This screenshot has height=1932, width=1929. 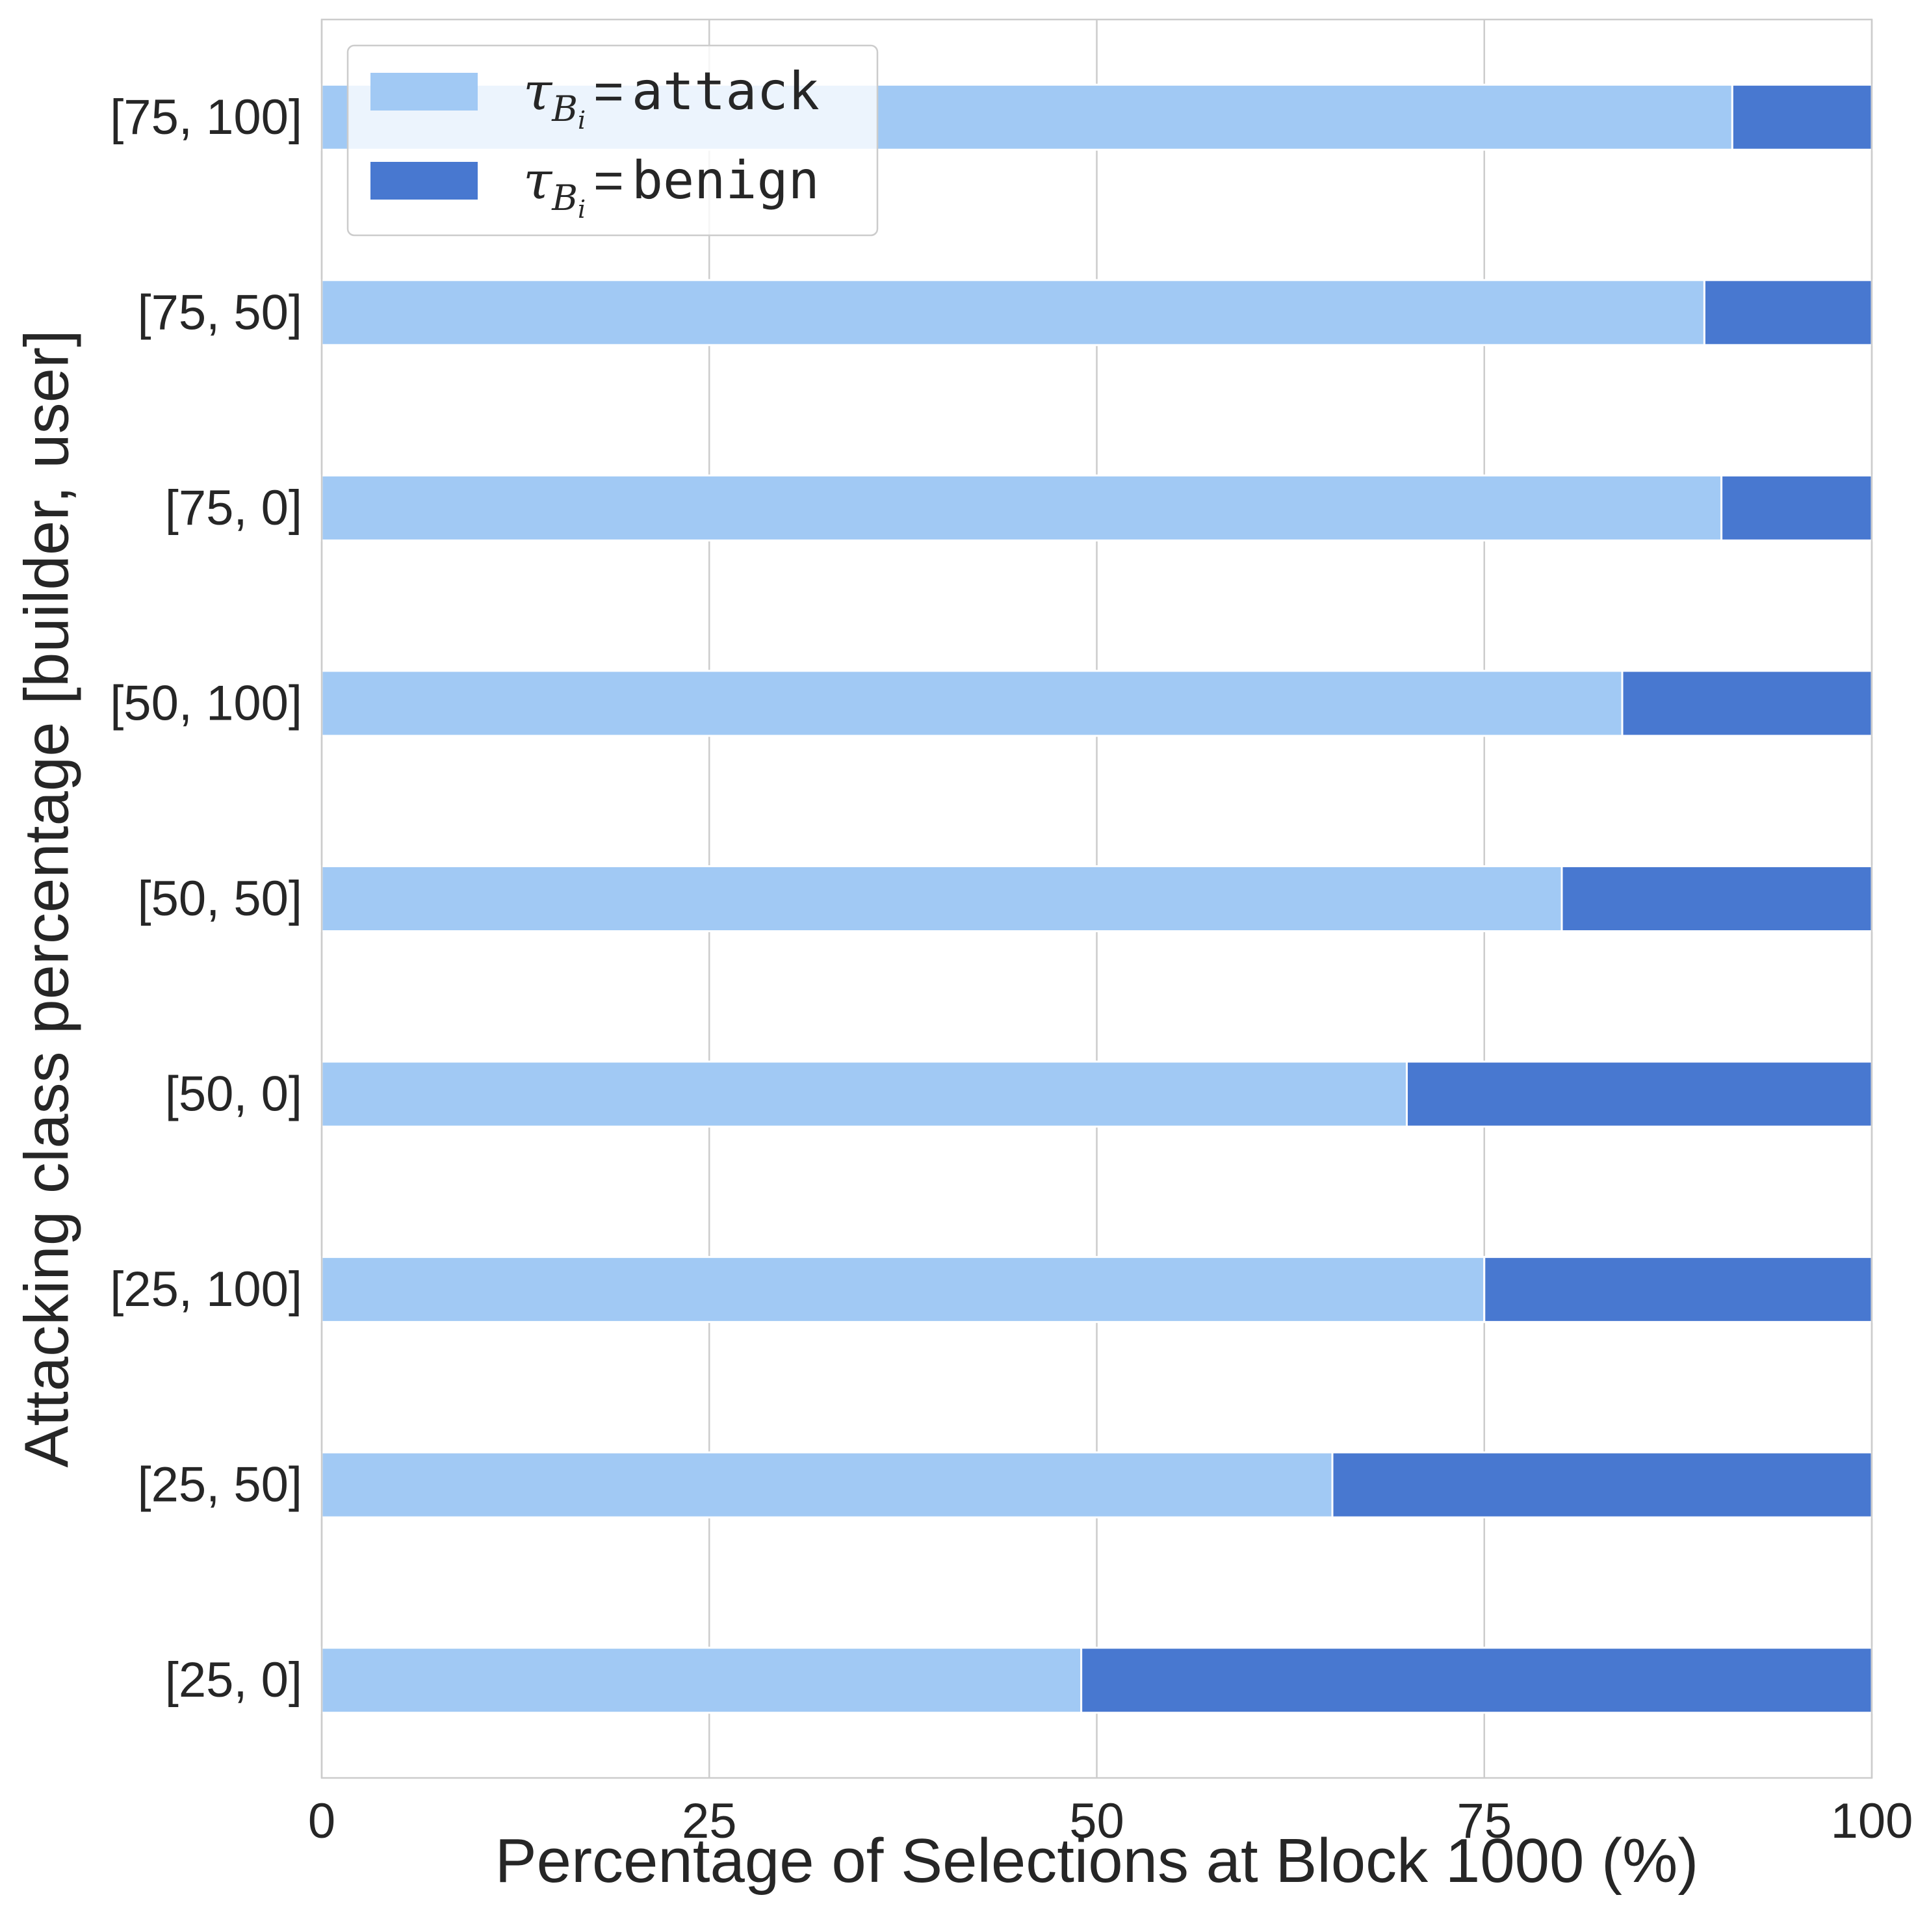 I want to click on legend-label-benign: τBi = benign, so click(x=671, y=187).